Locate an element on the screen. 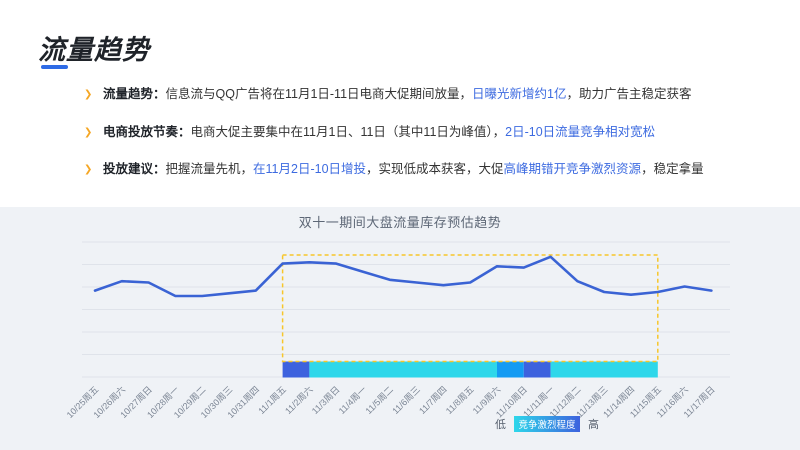  legend-low-label: 低 is located at coordinates (500, 425).